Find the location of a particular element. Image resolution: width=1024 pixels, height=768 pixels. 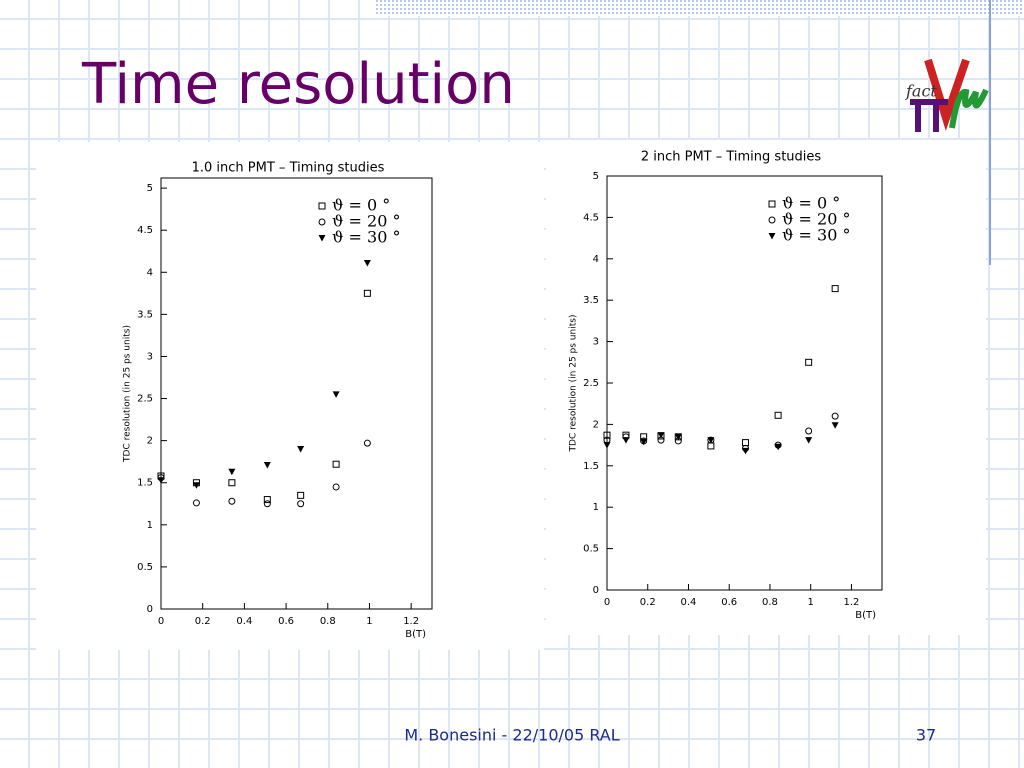

logo-mu is located at coordinates (969, 108).